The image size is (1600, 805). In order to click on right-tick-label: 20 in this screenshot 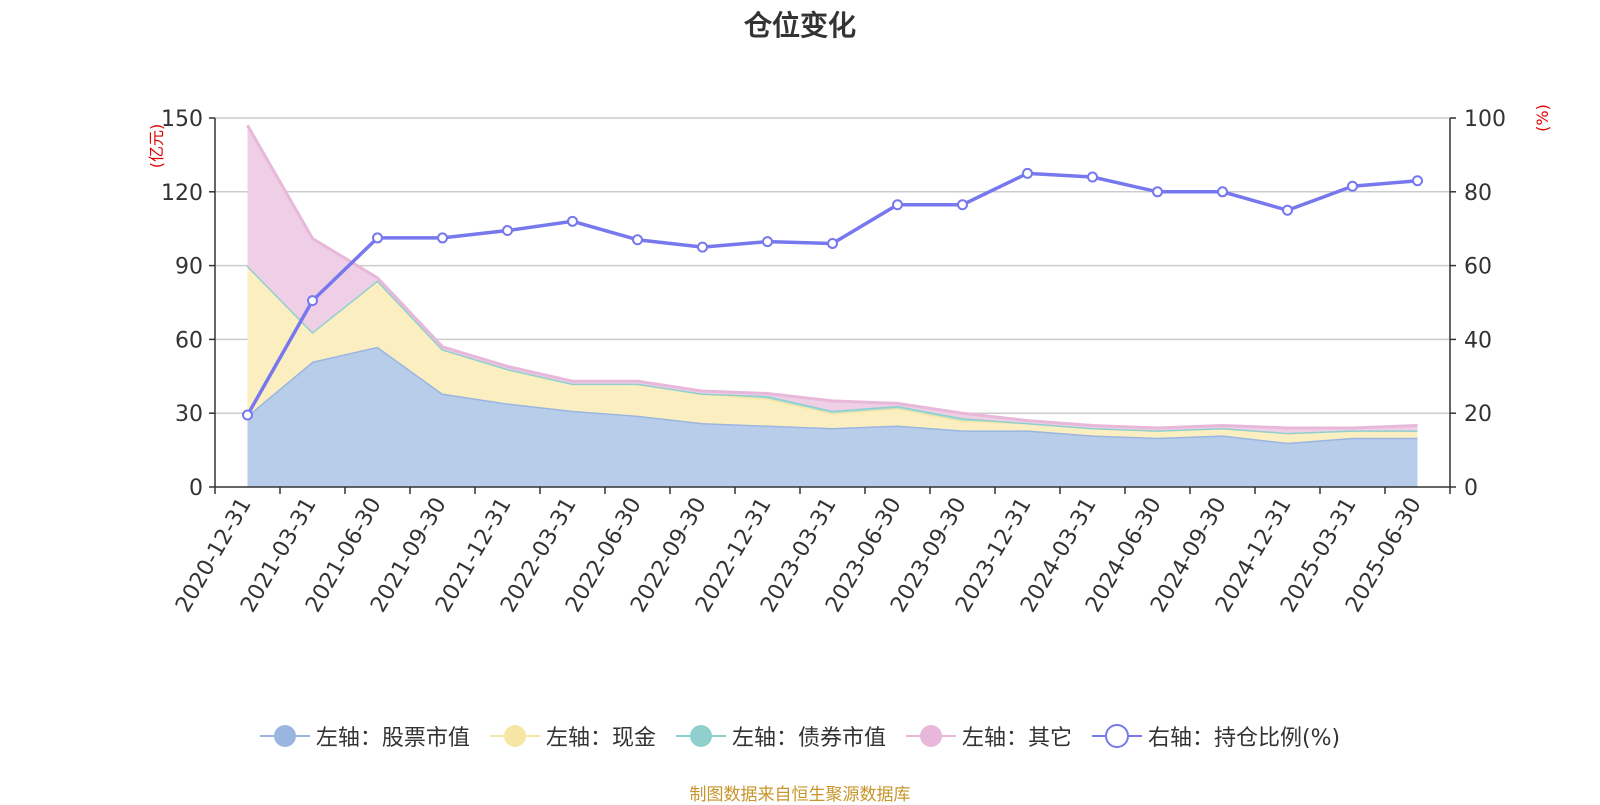, I will do `click(1478, 414)`.